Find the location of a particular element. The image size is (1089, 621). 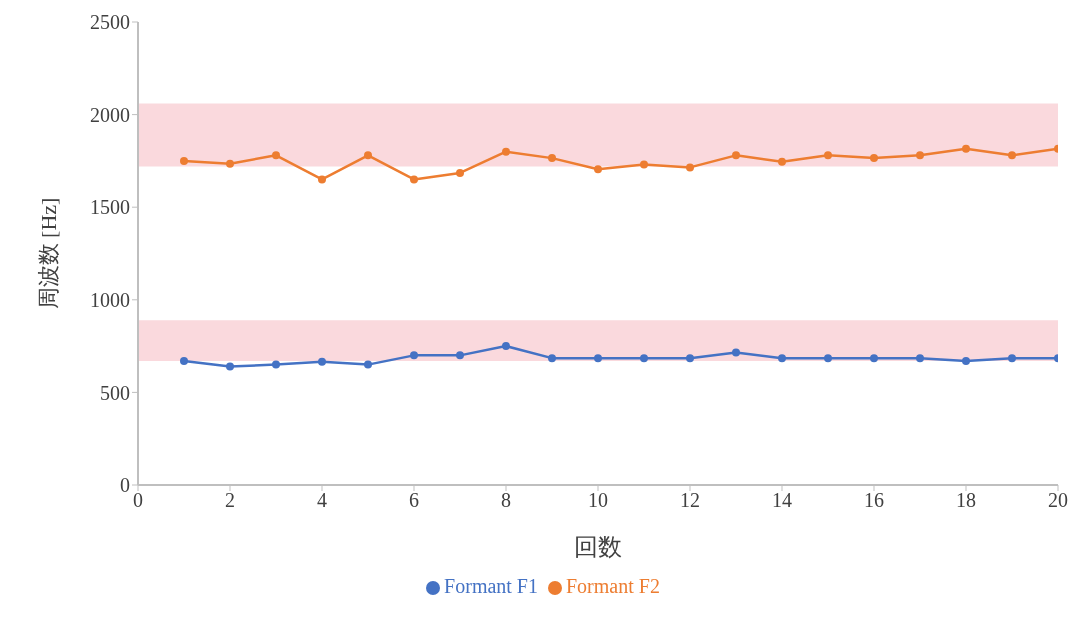

y-axis-title: 周波数 [Hz] is located at coordinates (48, 253).